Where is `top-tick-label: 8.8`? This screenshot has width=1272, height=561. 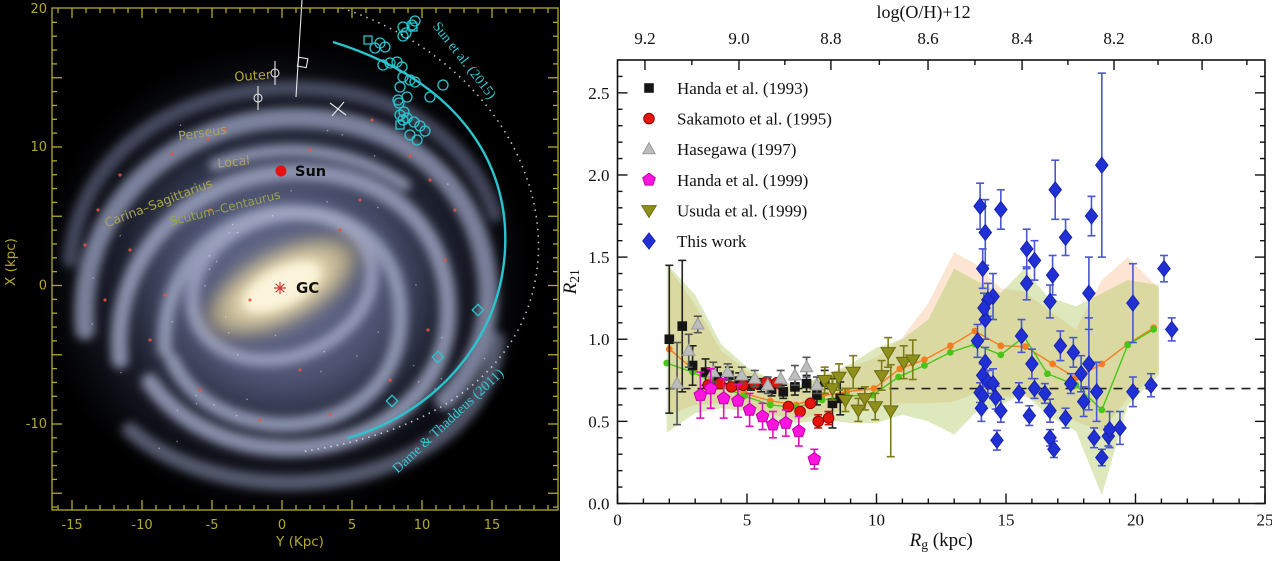 top-tick-label: 8.8 is located at coordinates (830, 38).